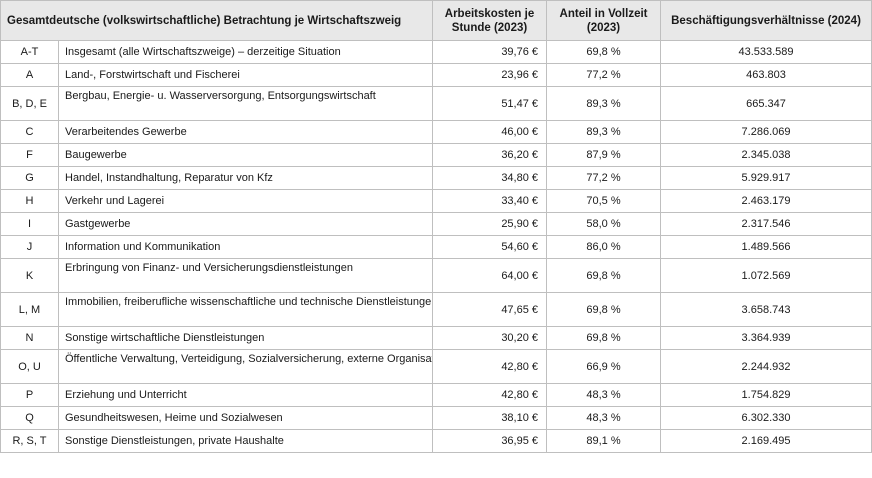  What do you see at coordinates (245, 418) in the screenshot?
I see `sector-name: Gesundheitswesen, Heime und Sozialwesen` at bounding box center [245, 418].